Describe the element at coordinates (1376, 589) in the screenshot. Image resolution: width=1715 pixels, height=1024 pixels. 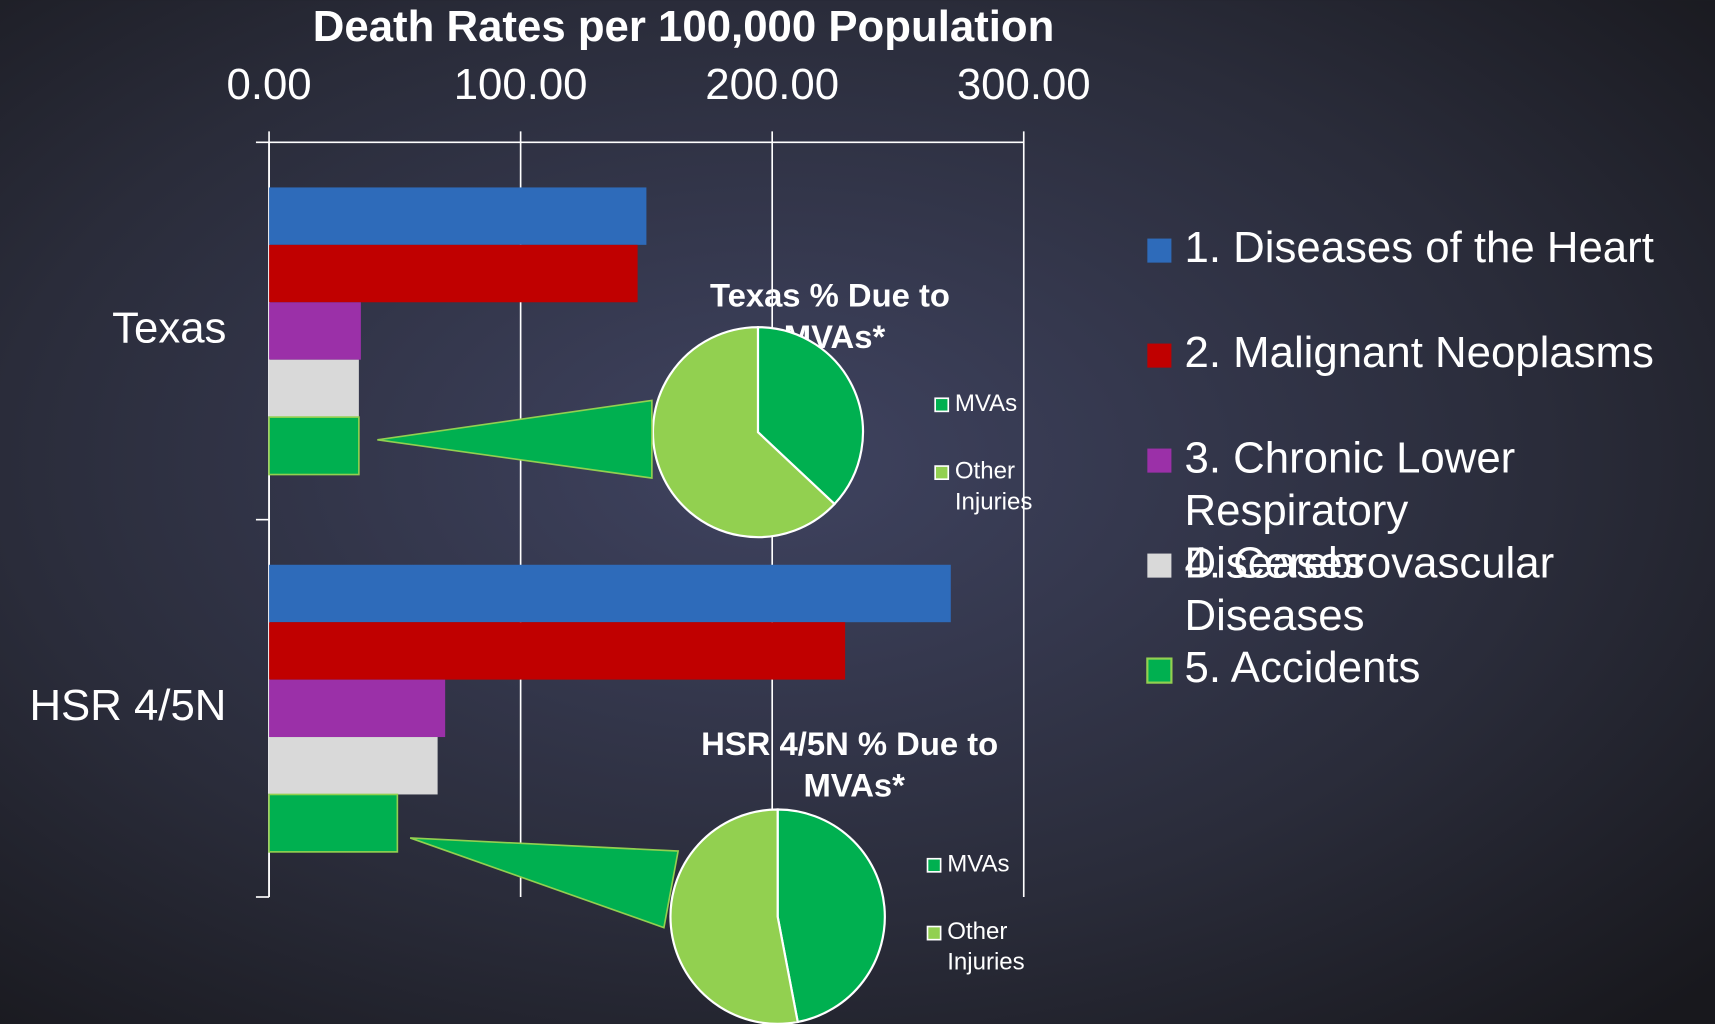
I see `legend-label: 4. Cerebrovascular Diseases` at that location.